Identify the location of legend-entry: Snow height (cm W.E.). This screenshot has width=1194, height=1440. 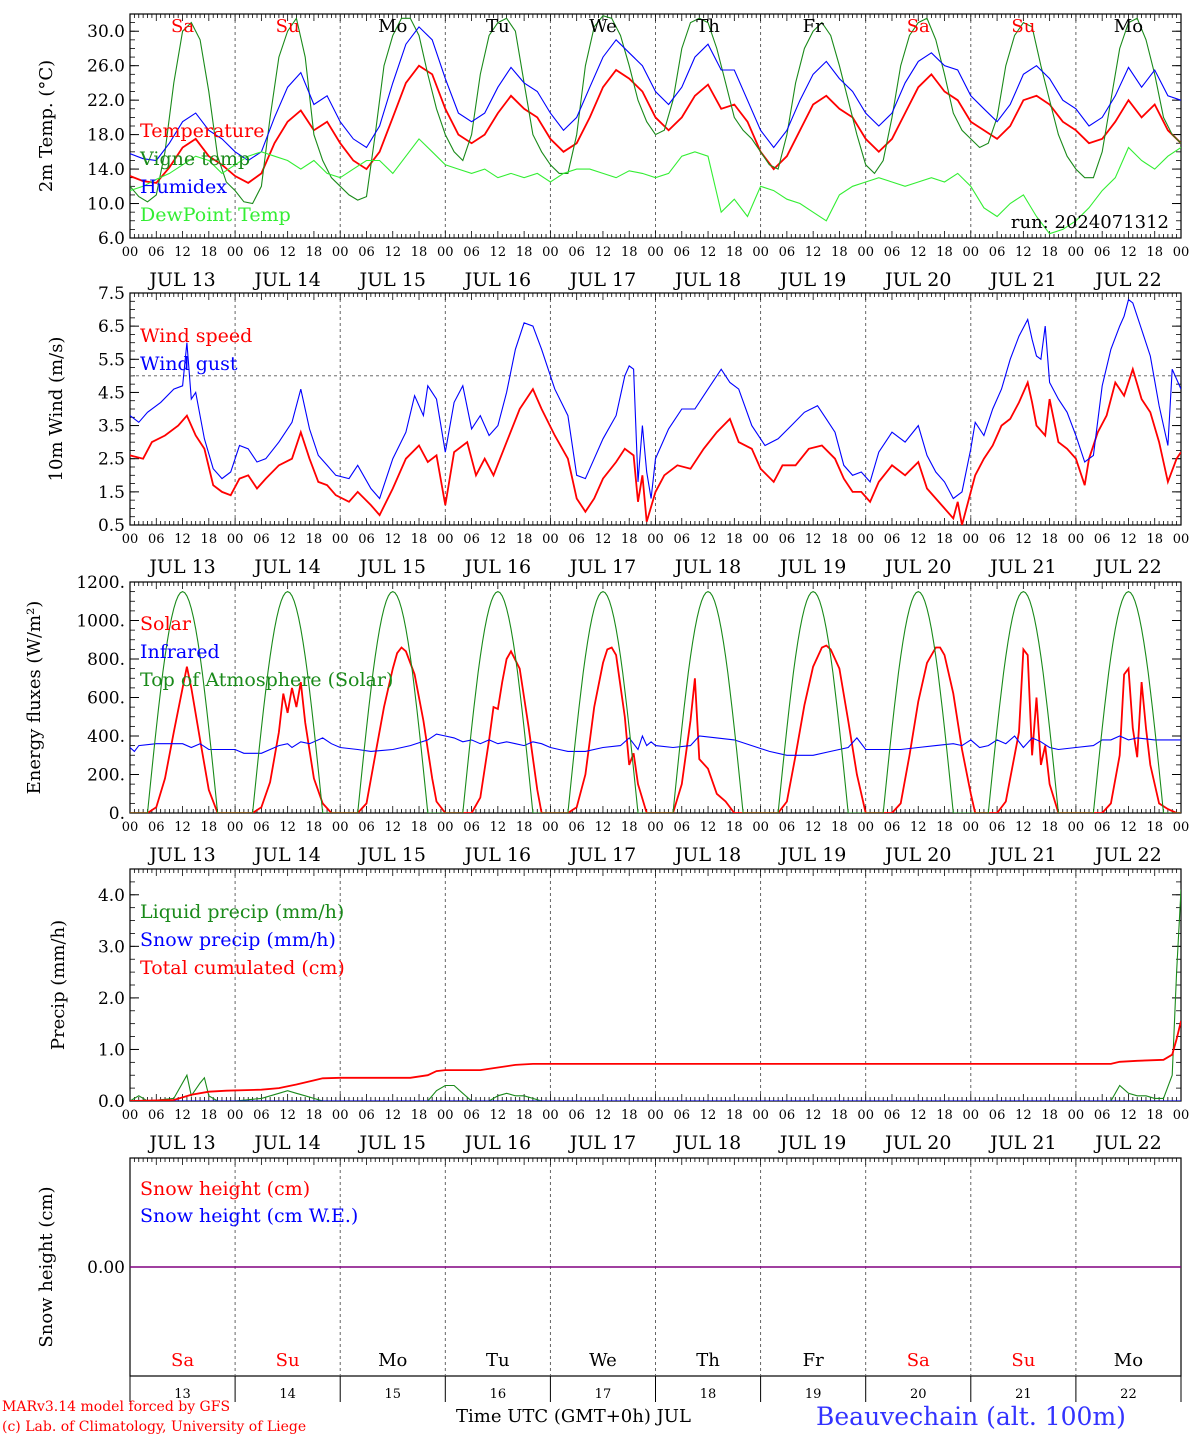
(249, 1216).